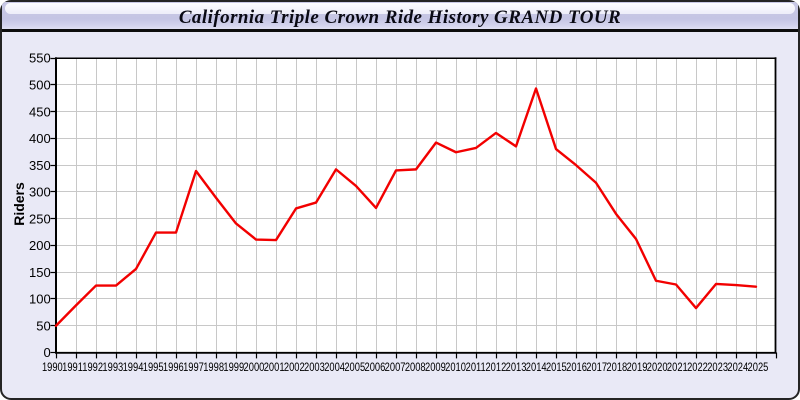 This screenshot has width=800, height=400. Describe the element at coordinates (758, 367) in the screenshot. I see `svg-text: 2025` at that location.